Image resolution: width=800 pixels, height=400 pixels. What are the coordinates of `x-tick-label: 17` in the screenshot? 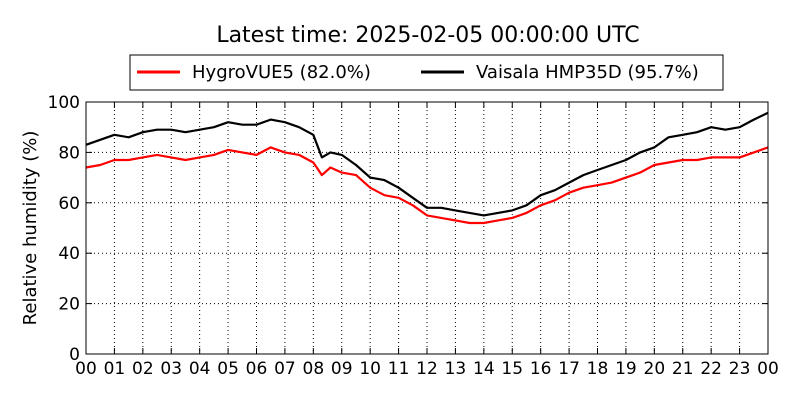 It's located at (569, 369).